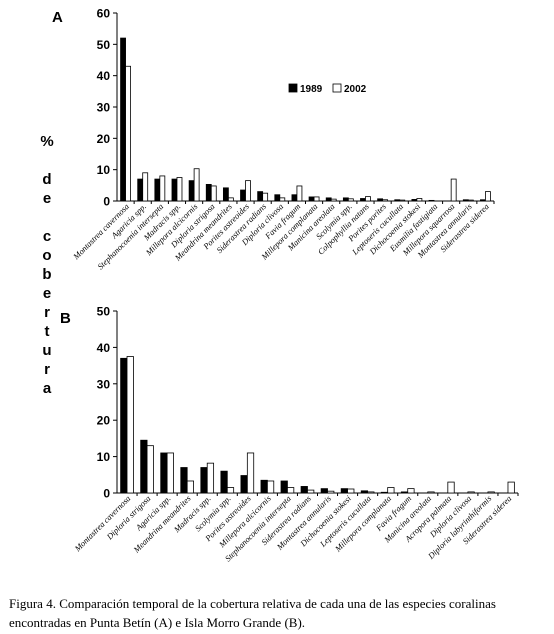  What do you see at coordinates (311, 89) in the screenshot?
I see `legend-label: 1989` at bounding box center [311, 89].